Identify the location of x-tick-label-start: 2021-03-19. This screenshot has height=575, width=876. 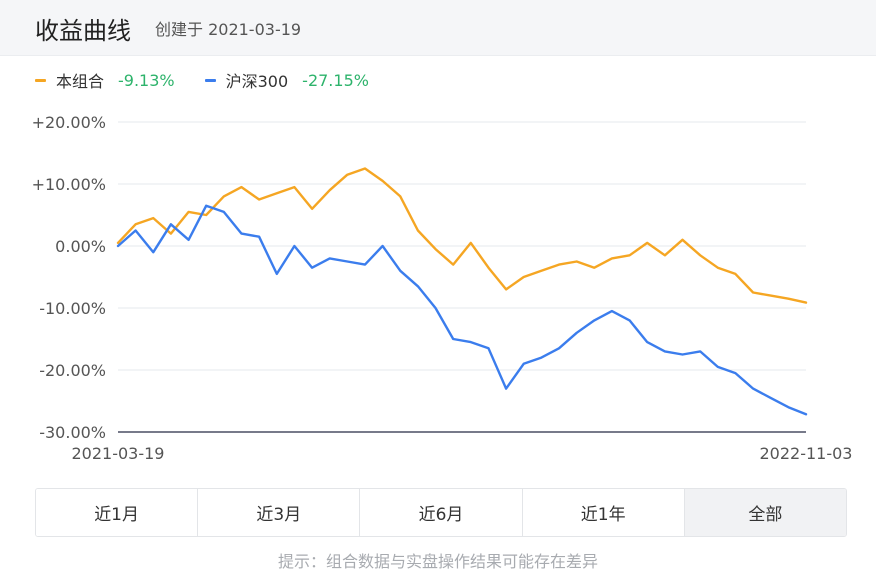
(118, 453).